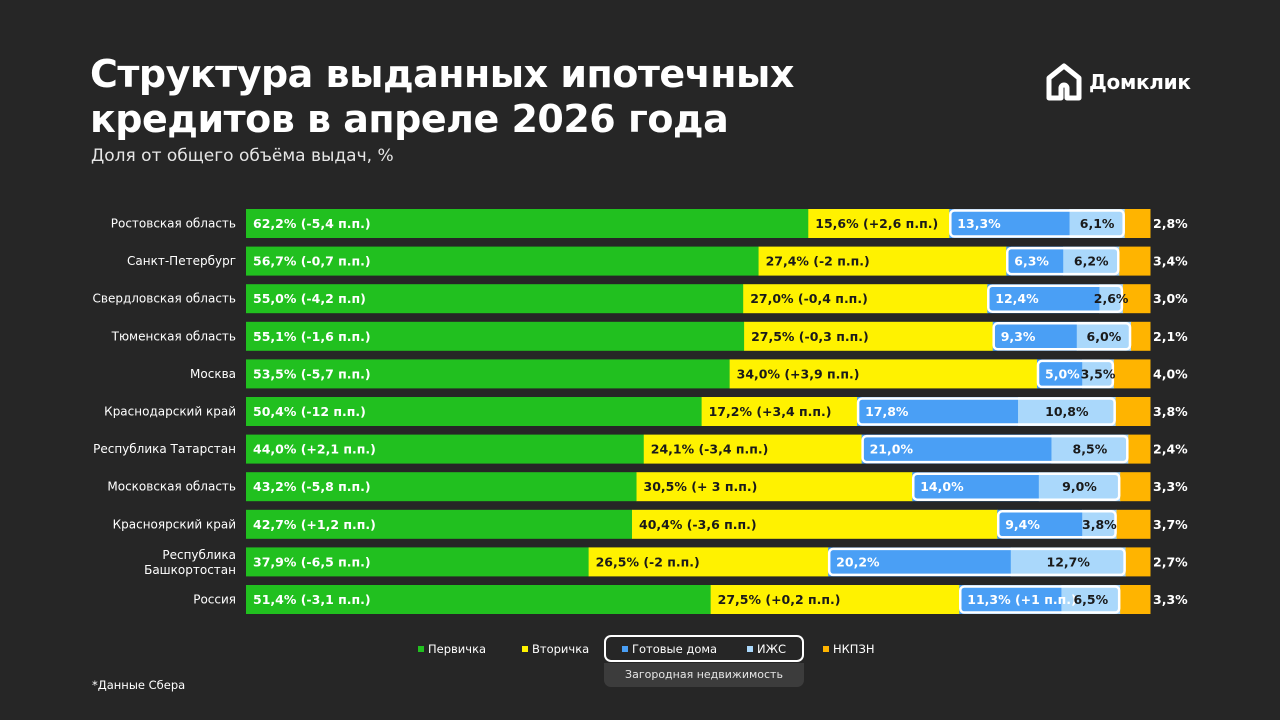 The width and height of the screenshot is (1280, 720). Describe the element at coordinates (457, 649) in the screenshot. I see `legend-label: Первичка` at that location.